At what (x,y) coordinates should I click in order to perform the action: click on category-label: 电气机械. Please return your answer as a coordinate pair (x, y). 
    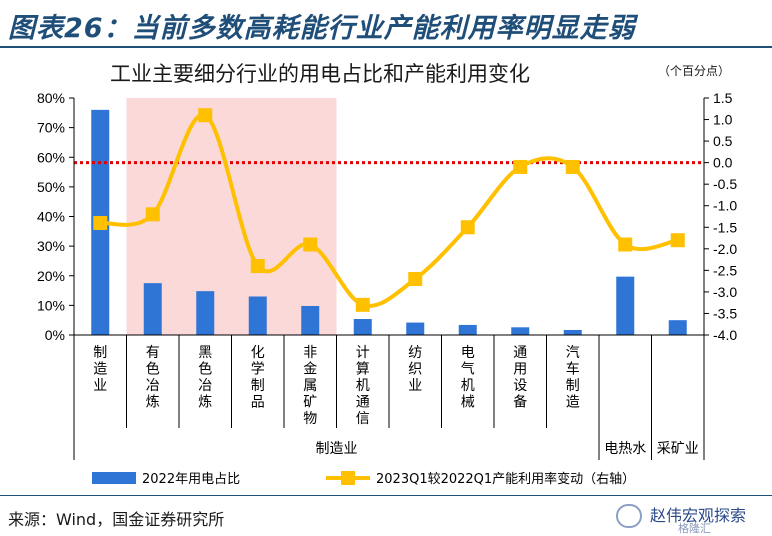
    Looking at the image, I should click on (468, 378).